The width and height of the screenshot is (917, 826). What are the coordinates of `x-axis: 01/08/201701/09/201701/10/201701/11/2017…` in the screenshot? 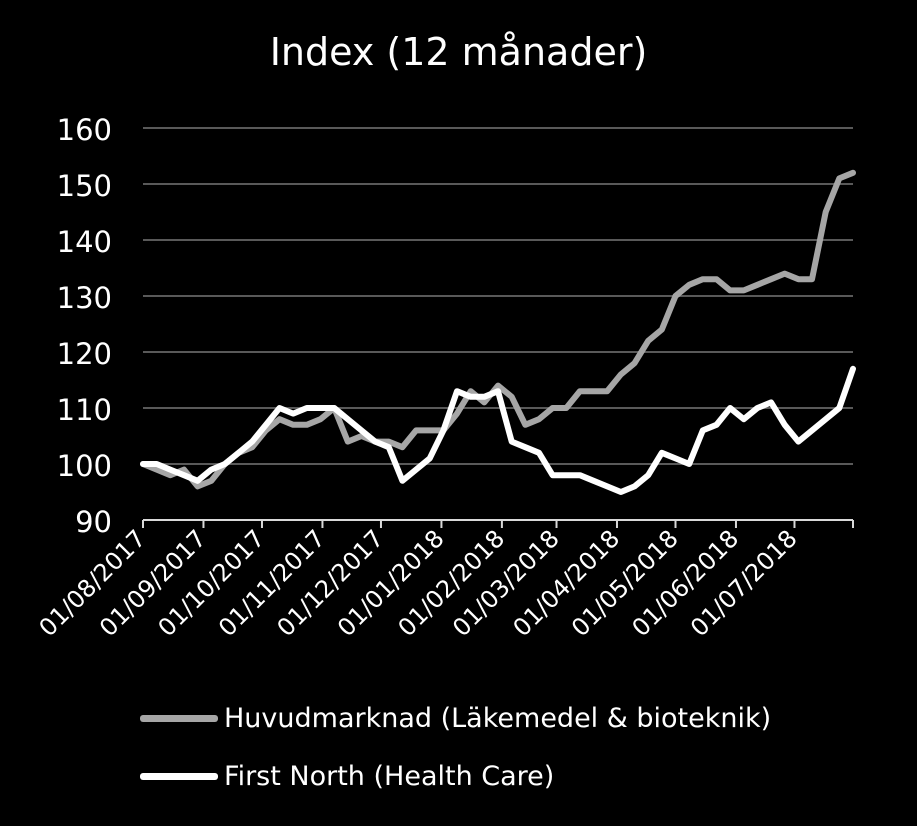 It's located at (444, 580).